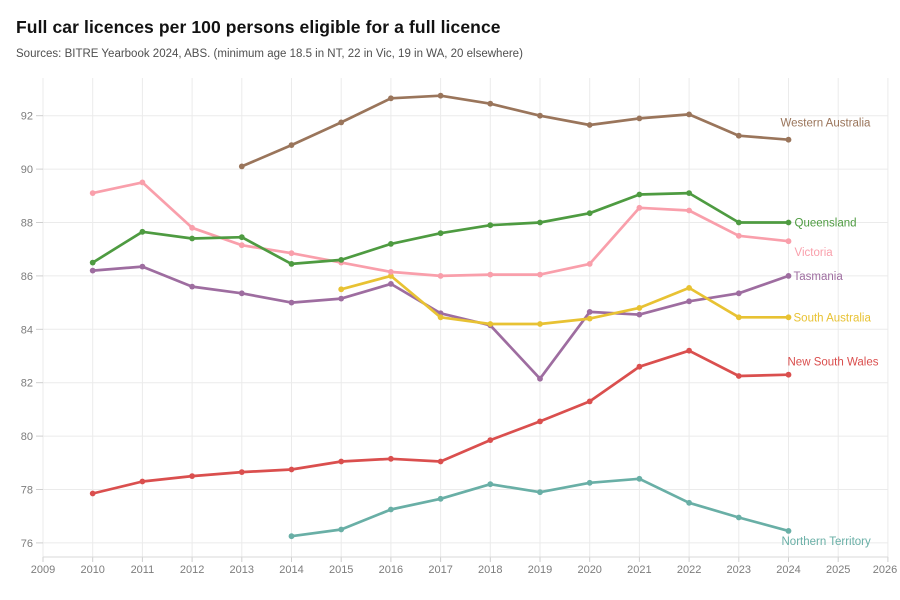 The height and width of the screenshot is (600, 900). Describe the element at coordinates (814, 253) in the screenshot. I see `series-label-victoria: Victoria` at that location.